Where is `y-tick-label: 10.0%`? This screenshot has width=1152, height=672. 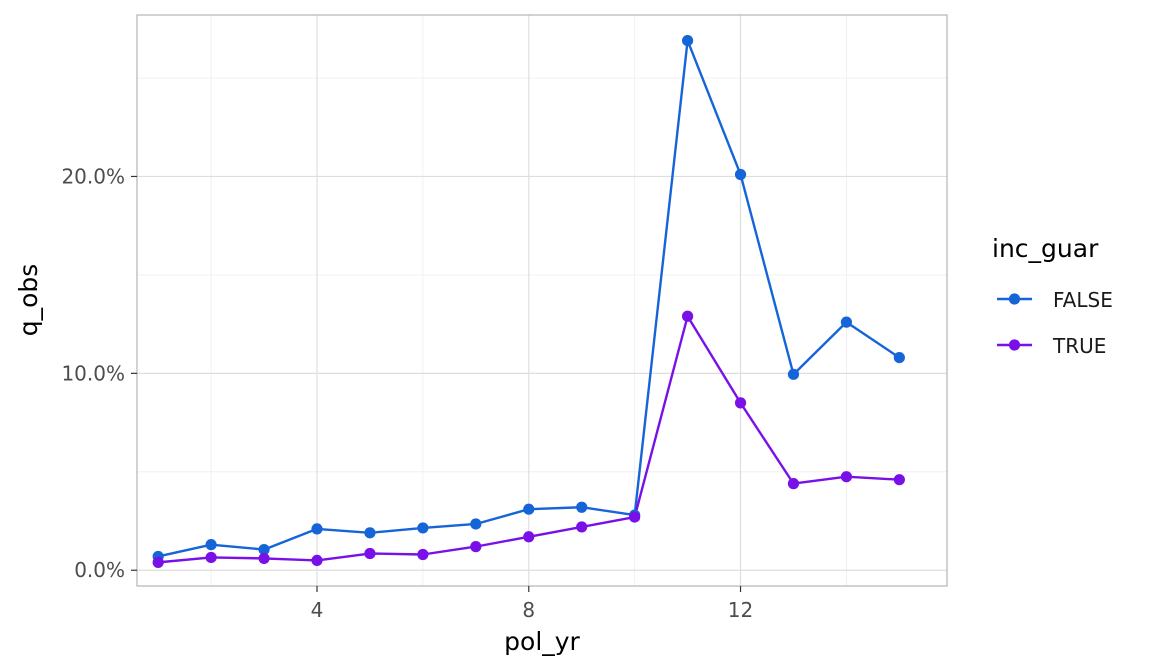
y-tick-label: 10.0% is located at coordinates (93, 373).